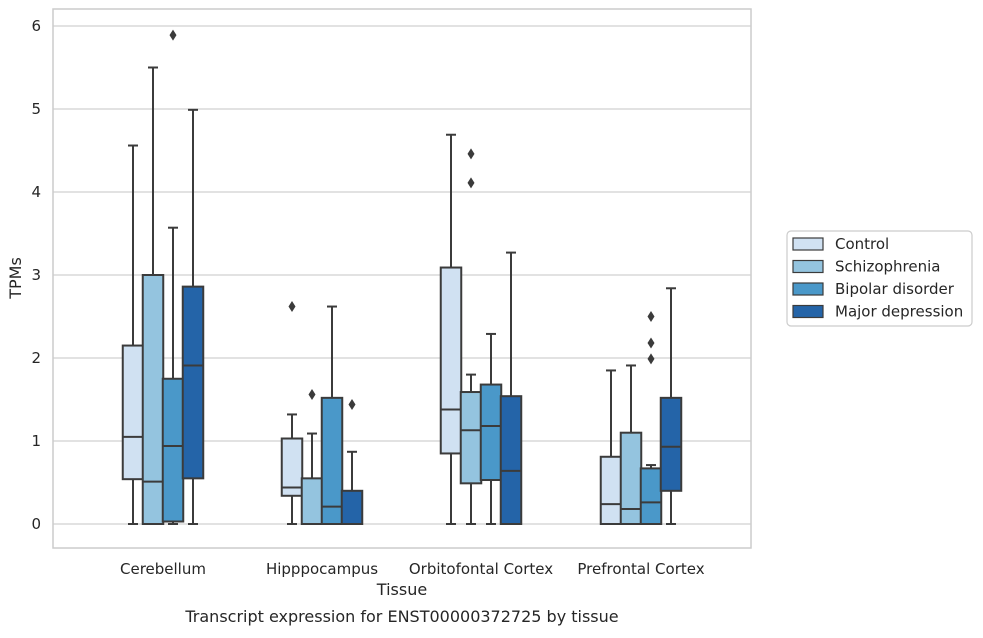 This screenshot has width=983, height=638. What do you see at coordinates (895, 289) in the screenshot?
I see `legend-label: Bipolar disorder` at bounding box center [895, 289].